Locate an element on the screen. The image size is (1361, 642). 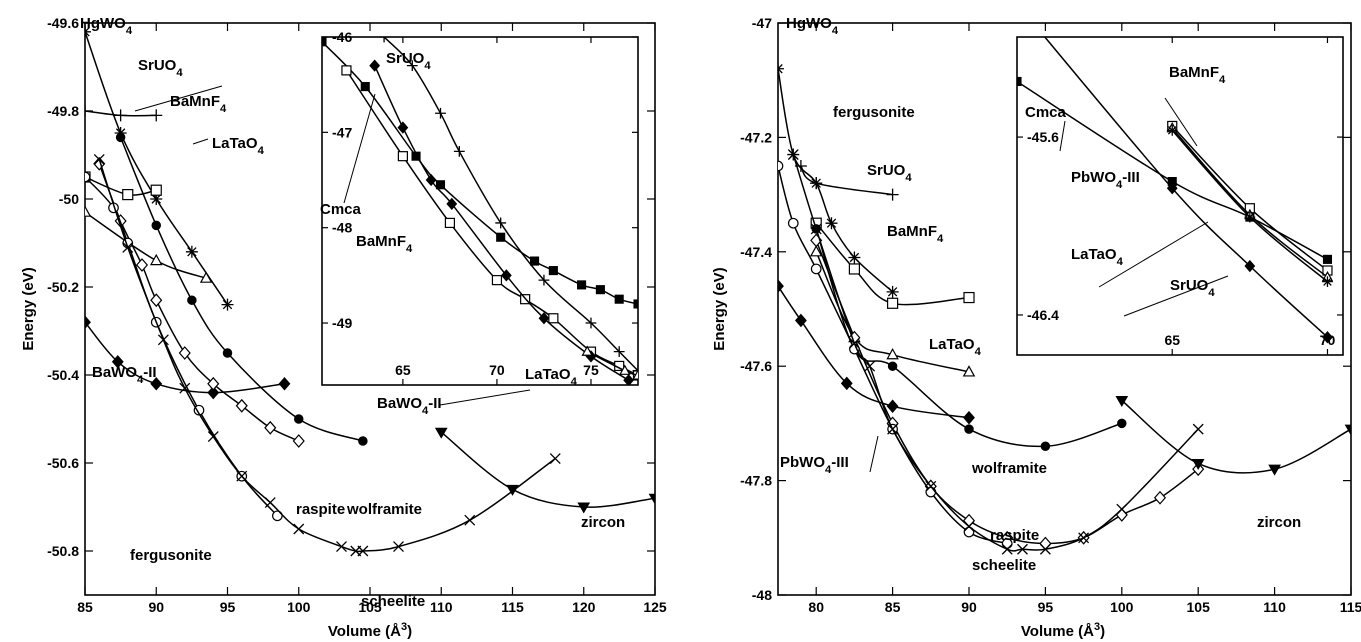
left-line-zircon is located at coordinates (547, 469).